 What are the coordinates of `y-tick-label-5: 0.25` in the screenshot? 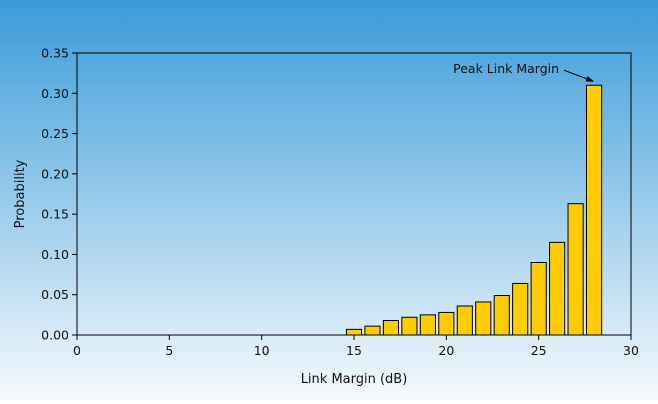 It's located at (55, 133).